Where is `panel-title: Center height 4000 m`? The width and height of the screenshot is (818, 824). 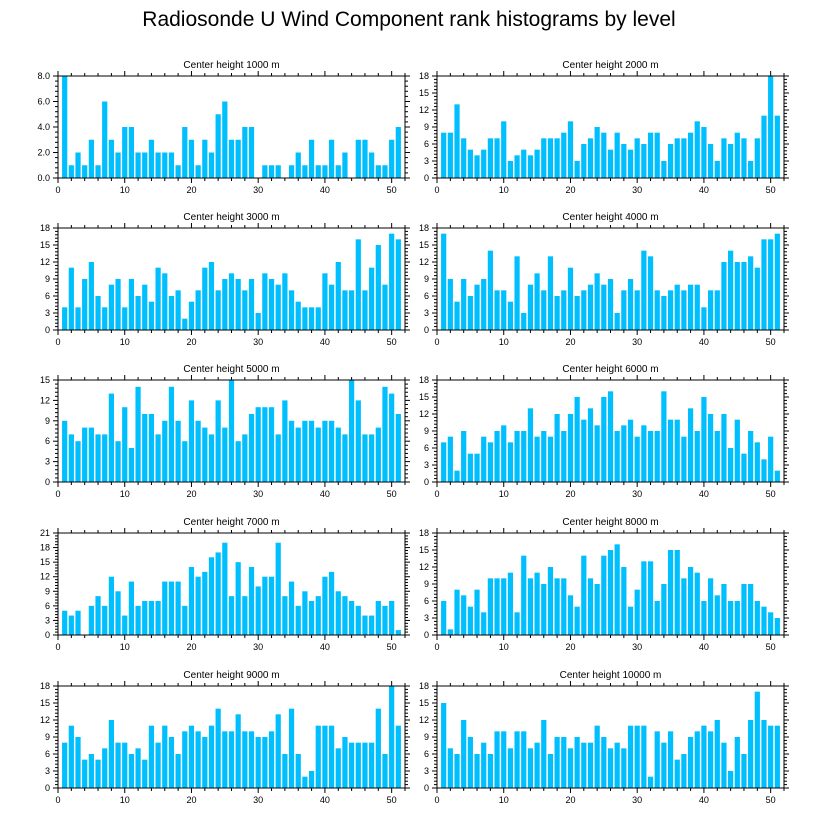
panel-title: Center height 4000 m is located at coordinates (610, 217).